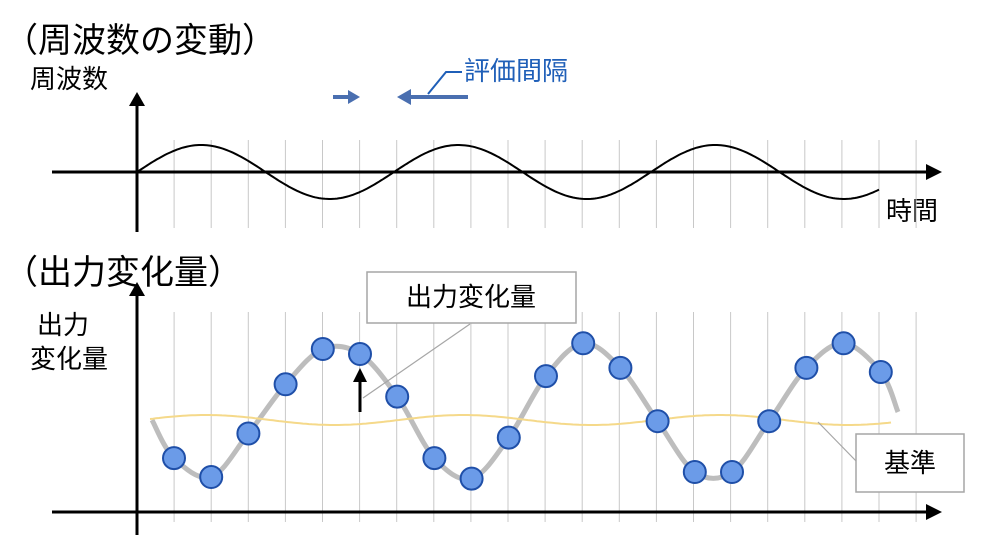  I want to click on interval-label-leader, so click(444, 83).